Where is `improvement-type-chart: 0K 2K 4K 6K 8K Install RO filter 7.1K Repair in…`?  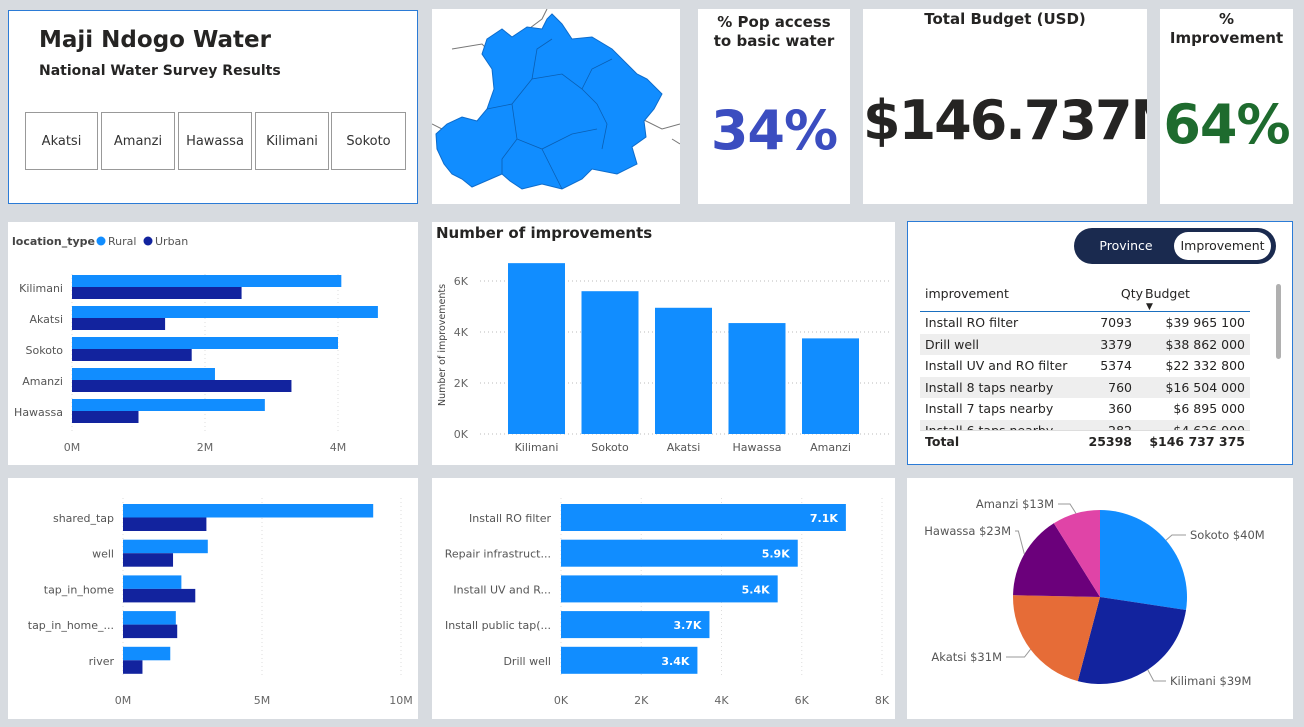
improvement-type-chart: 0K 2K 4K 6K 8K Install RO filter 7.1K Repair in… is located at coordinates (663, 598).